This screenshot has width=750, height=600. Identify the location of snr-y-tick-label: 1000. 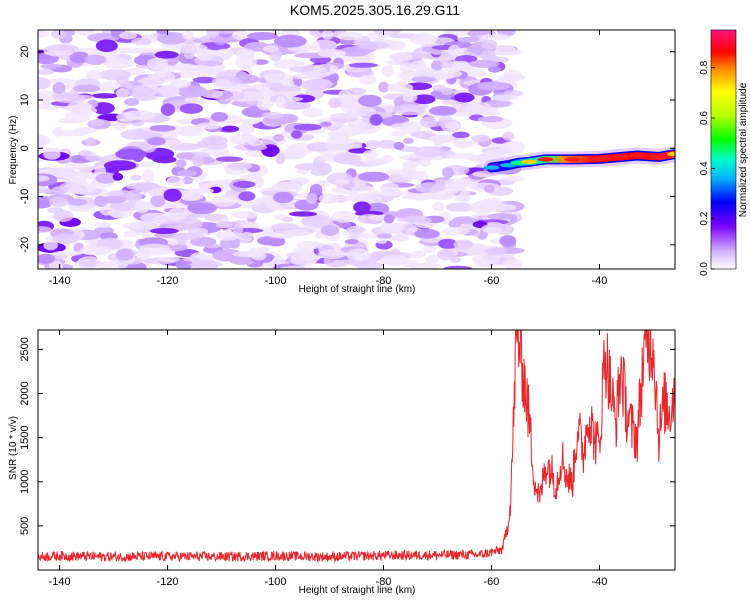
(25, 482).